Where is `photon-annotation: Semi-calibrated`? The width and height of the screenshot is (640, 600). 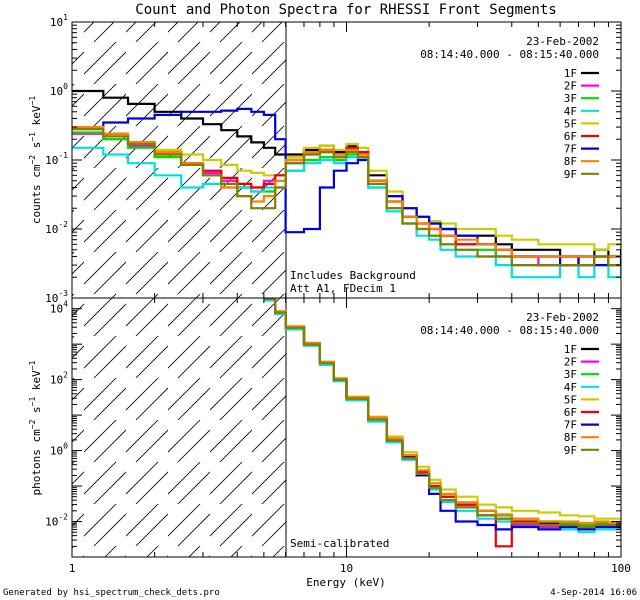 photon-annotation: Semi-calibrated is located at coordinates (339, 543).